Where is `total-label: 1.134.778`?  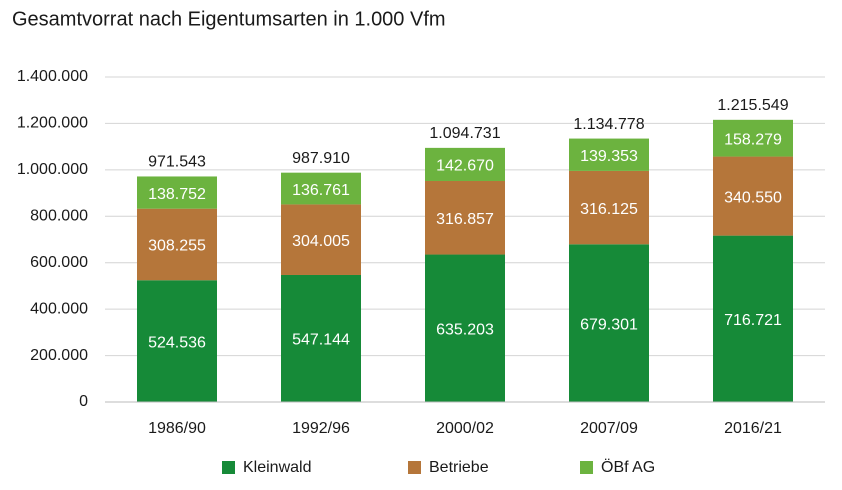
total-label: 1.134.778 is located at coordinates (608, 124).